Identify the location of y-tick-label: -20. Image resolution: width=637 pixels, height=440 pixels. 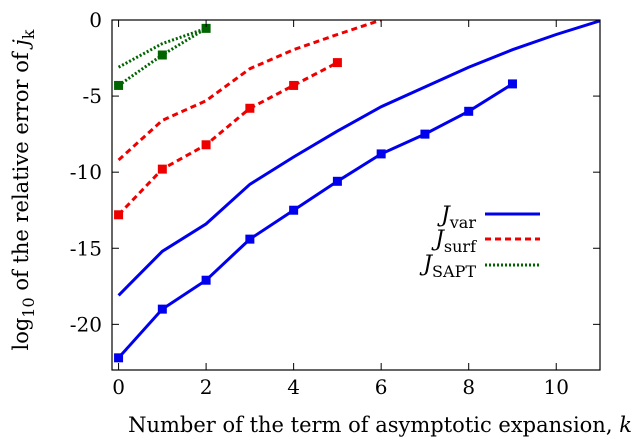
(86, 324).